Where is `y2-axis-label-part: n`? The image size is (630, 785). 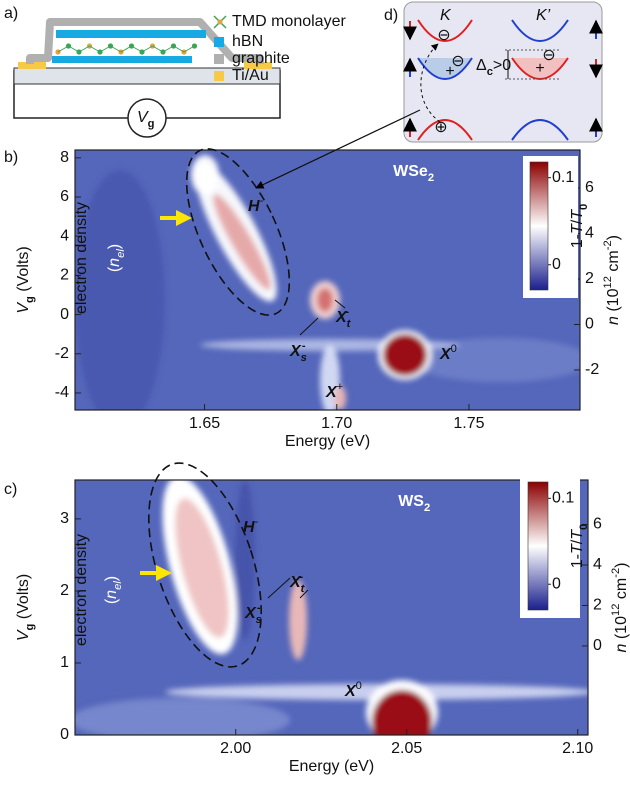 y2-axis-label-part: n is located at coordinates (613, 320).